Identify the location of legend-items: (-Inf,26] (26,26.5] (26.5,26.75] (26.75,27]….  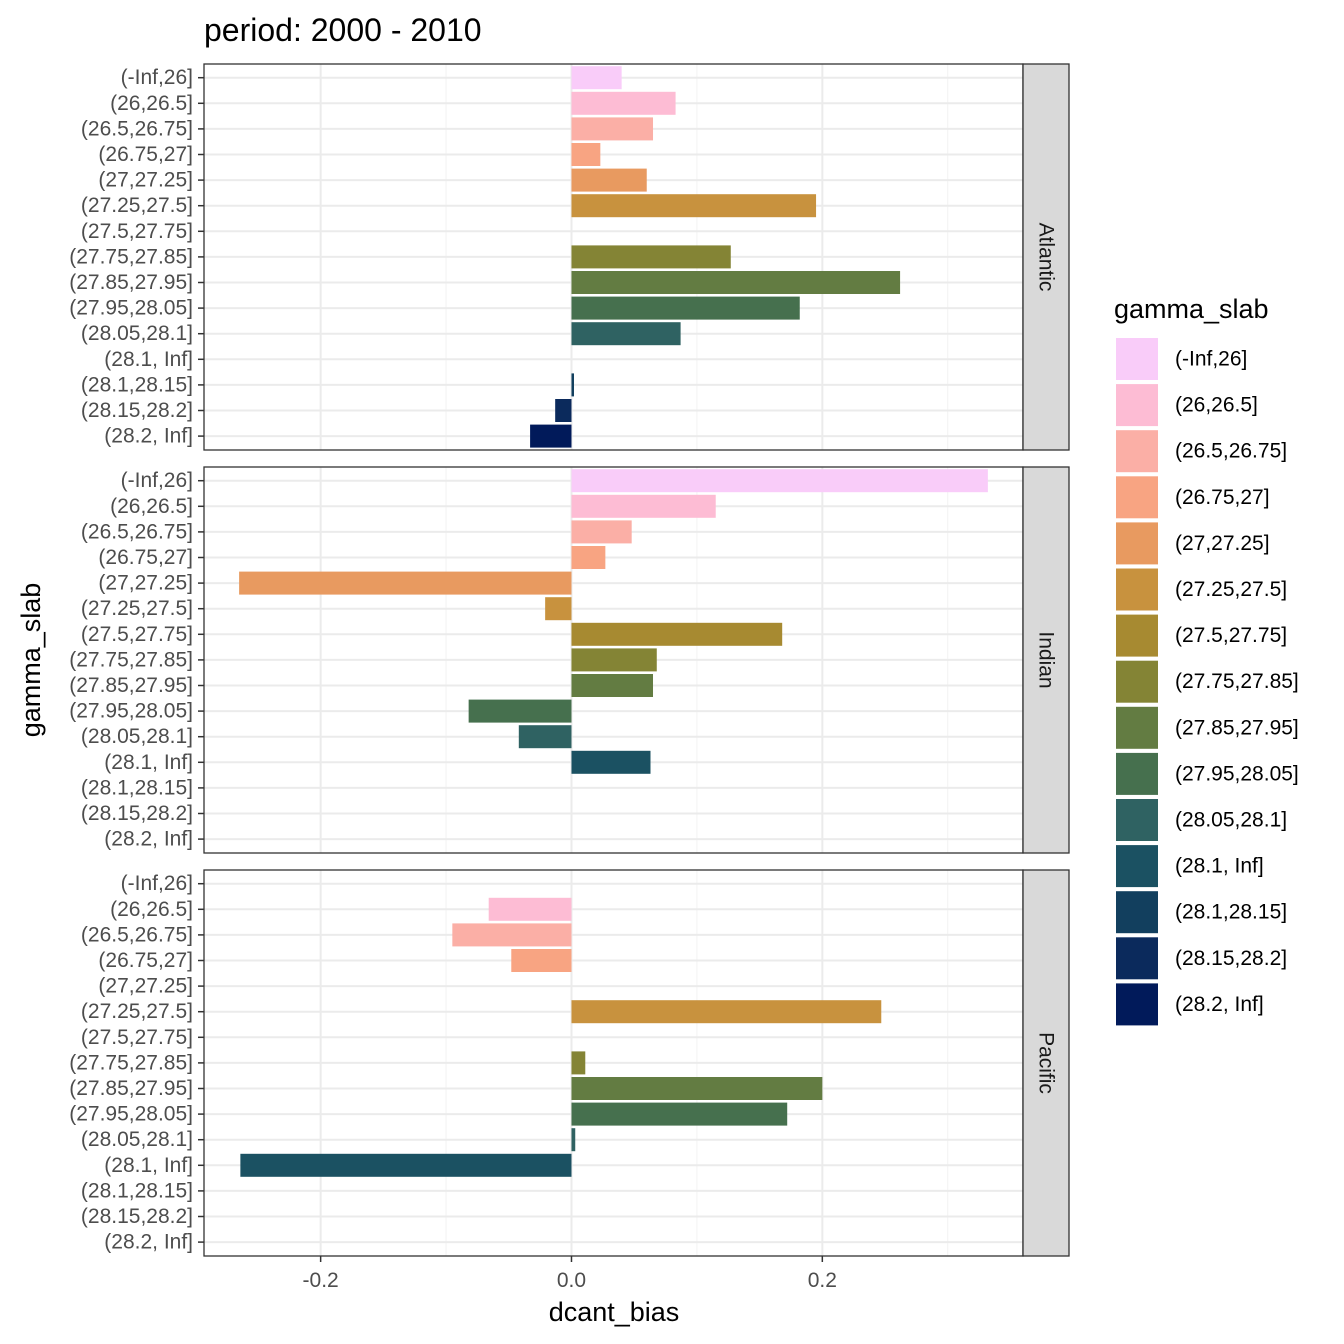
(1207, 682).